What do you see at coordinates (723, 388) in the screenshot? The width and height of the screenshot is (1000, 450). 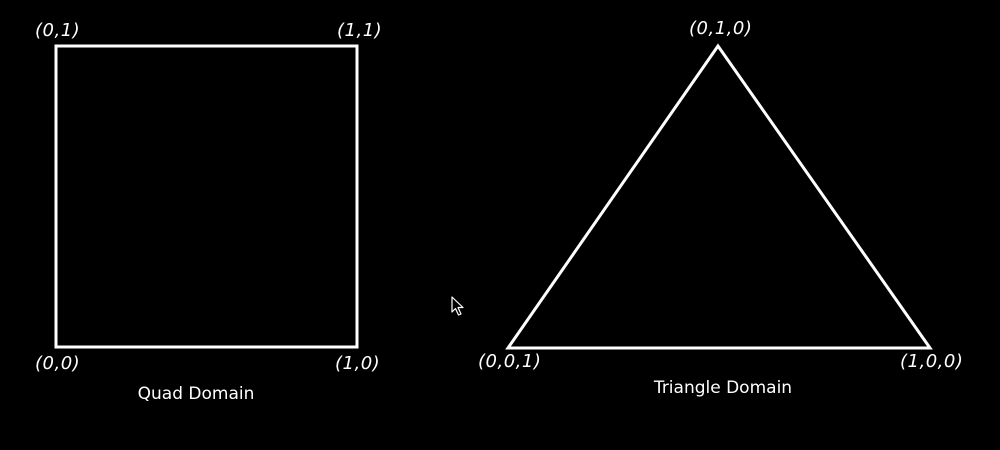 I see `triangle-domain-caption: Triangle Domain` at bounding box center [723, 388].